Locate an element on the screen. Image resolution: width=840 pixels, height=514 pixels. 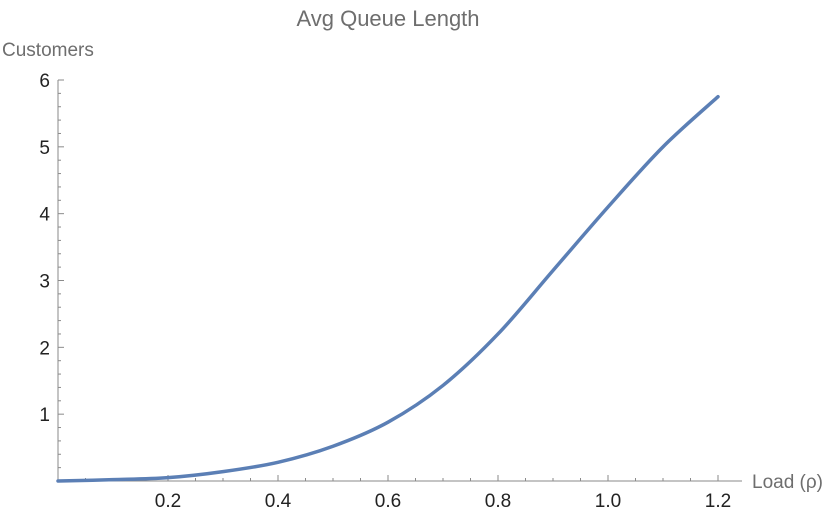
x-axis-label: Load (ρ) is located at coordinates (787, 482).